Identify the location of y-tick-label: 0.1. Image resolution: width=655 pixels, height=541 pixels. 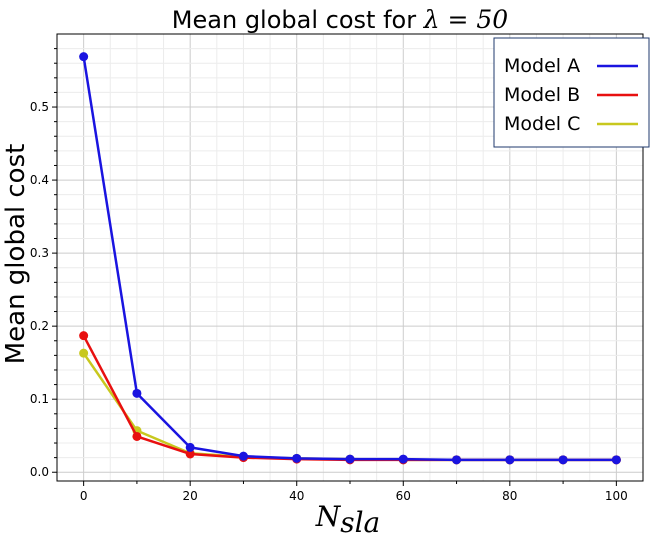
(39, 399).